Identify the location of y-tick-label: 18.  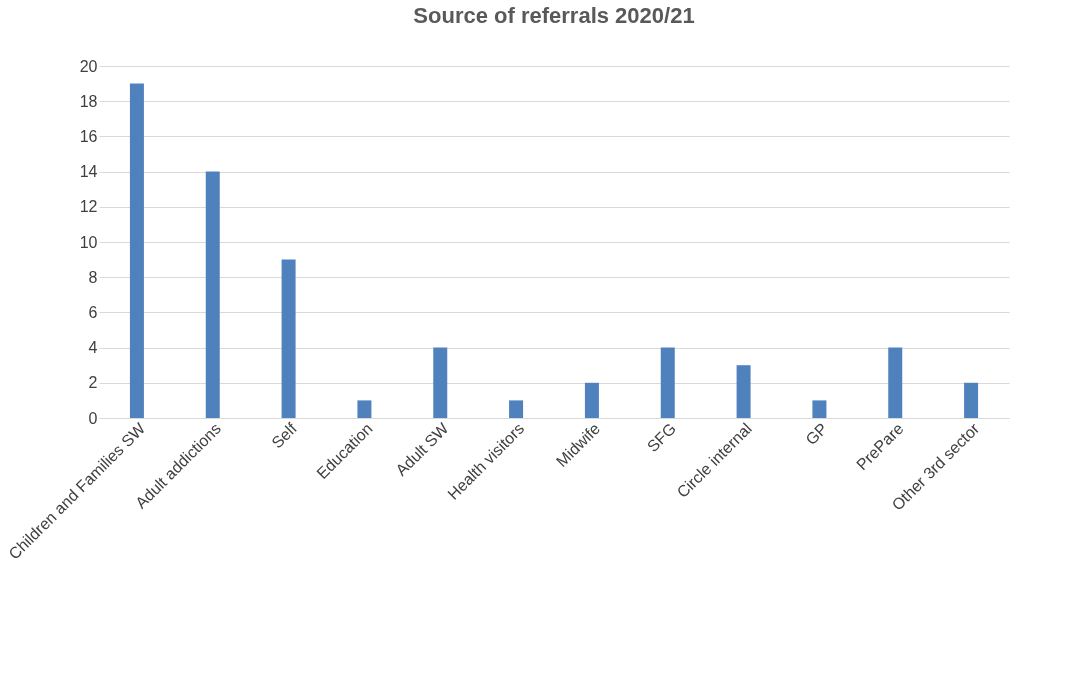
(88, 101).